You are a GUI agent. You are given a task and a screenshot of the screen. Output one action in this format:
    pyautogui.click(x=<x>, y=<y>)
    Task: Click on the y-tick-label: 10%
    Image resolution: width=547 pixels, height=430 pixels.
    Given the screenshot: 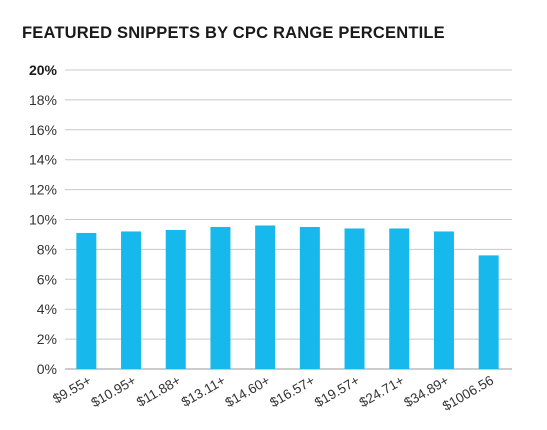 What is the action you would take?
    pyautogui.click(x=43, y=220)
    